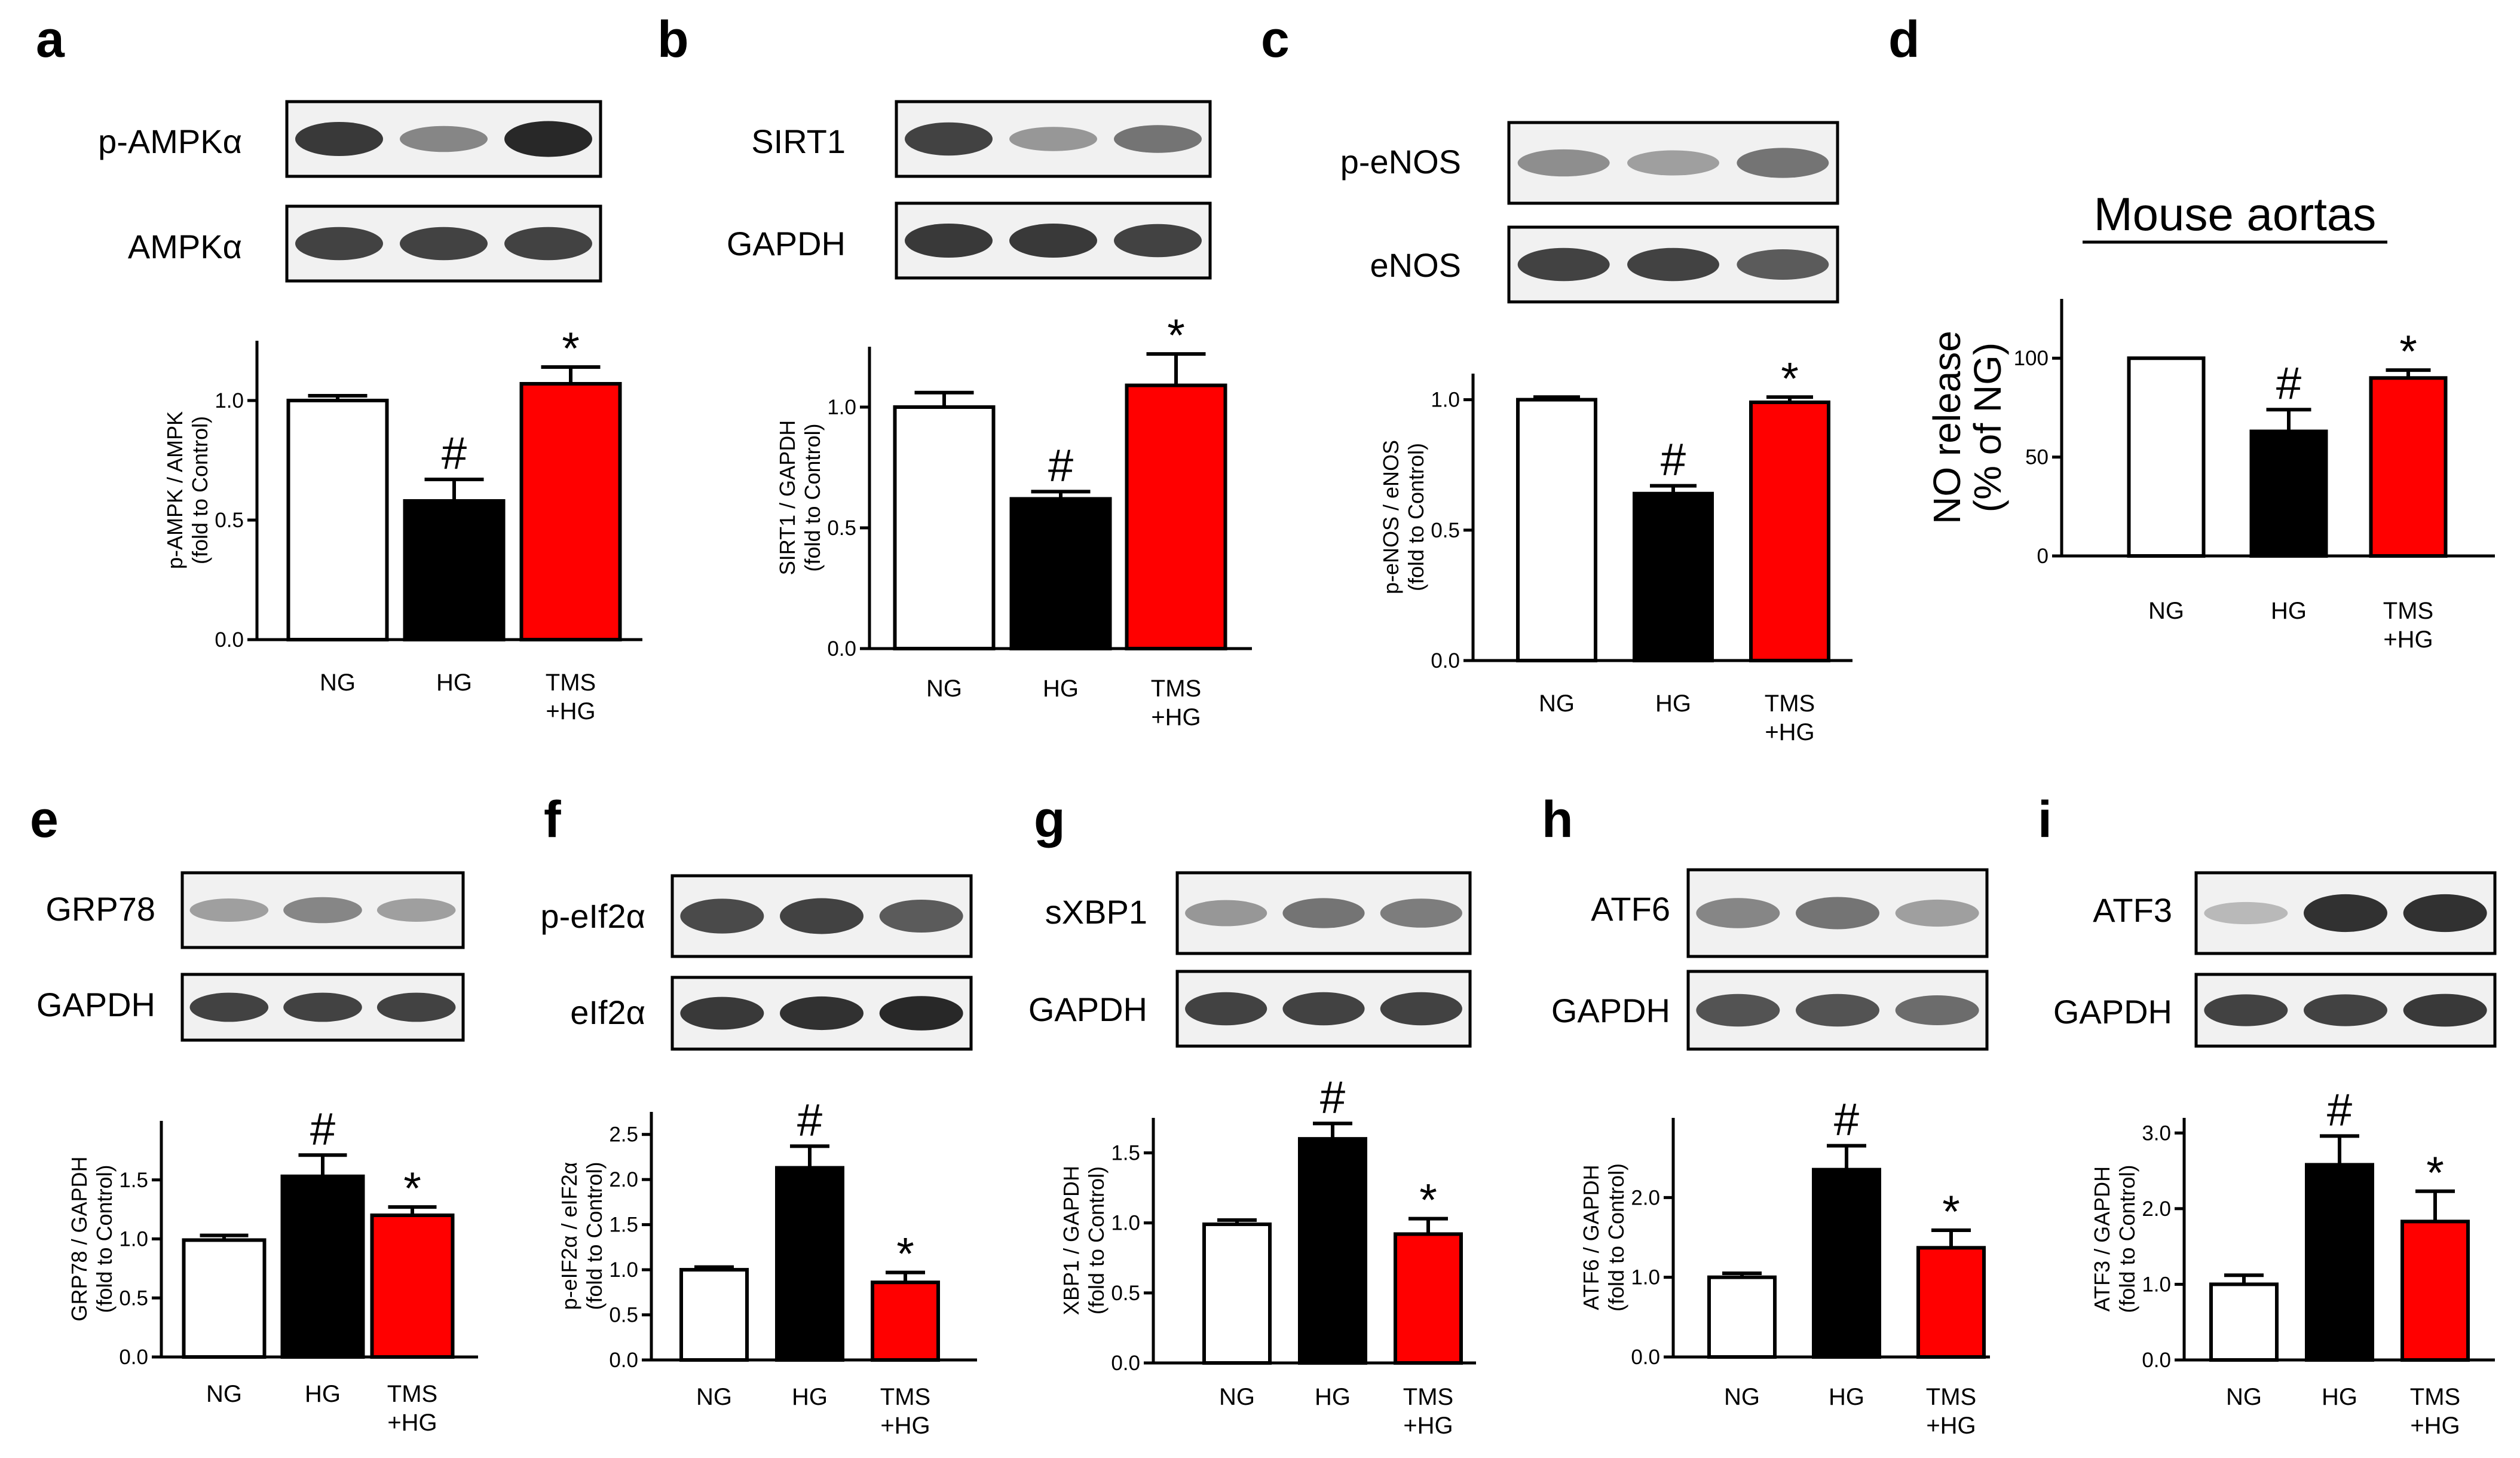 This screenshot has height=1458, width=2520. What do you see at coordinates (673, 39) in the screenshot?
I see `panel-label: b` at bounding box center [673, 39].